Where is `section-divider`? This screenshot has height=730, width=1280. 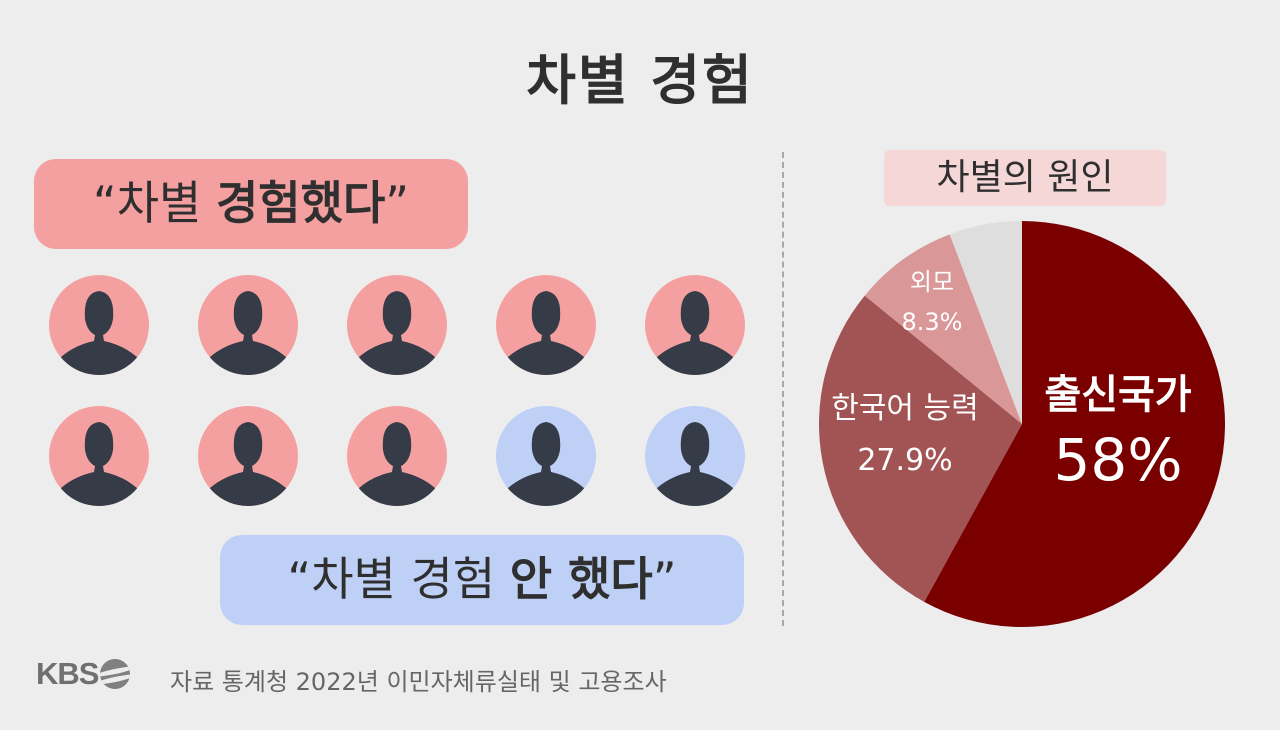
section-divider is located at coordinates (783, 389).